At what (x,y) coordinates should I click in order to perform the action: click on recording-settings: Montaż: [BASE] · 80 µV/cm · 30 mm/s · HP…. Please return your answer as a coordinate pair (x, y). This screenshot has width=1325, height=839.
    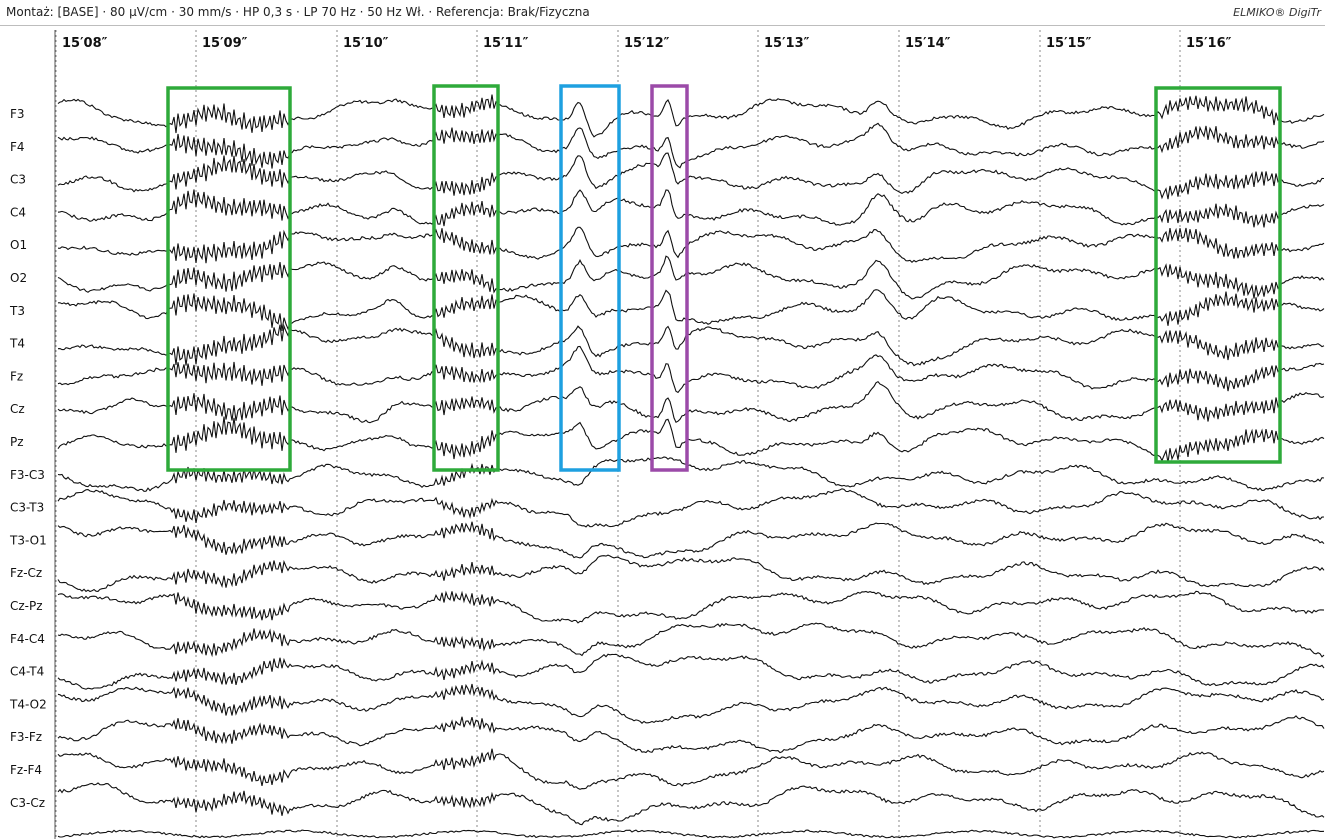
    Looking at the image, I should click on (298, 12).